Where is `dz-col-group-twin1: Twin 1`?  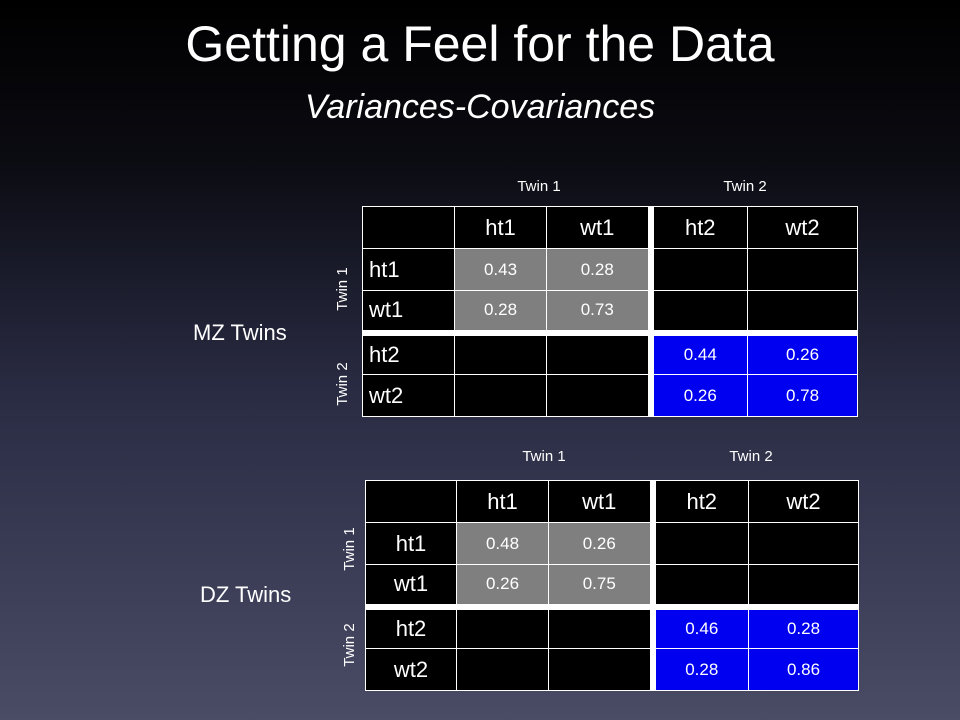 dz-col-group-twin1: Twin 1 is located at coordinates (544, 456).